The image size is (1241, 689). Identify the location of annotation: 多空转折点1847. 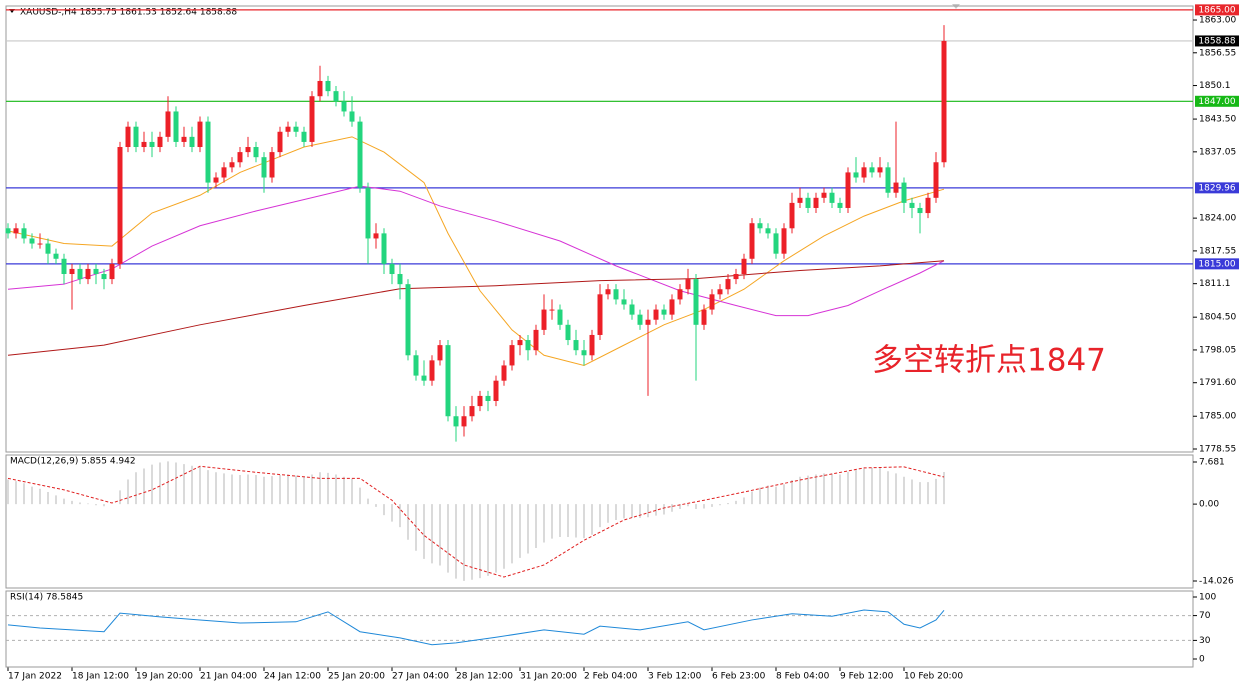
(989, 361).